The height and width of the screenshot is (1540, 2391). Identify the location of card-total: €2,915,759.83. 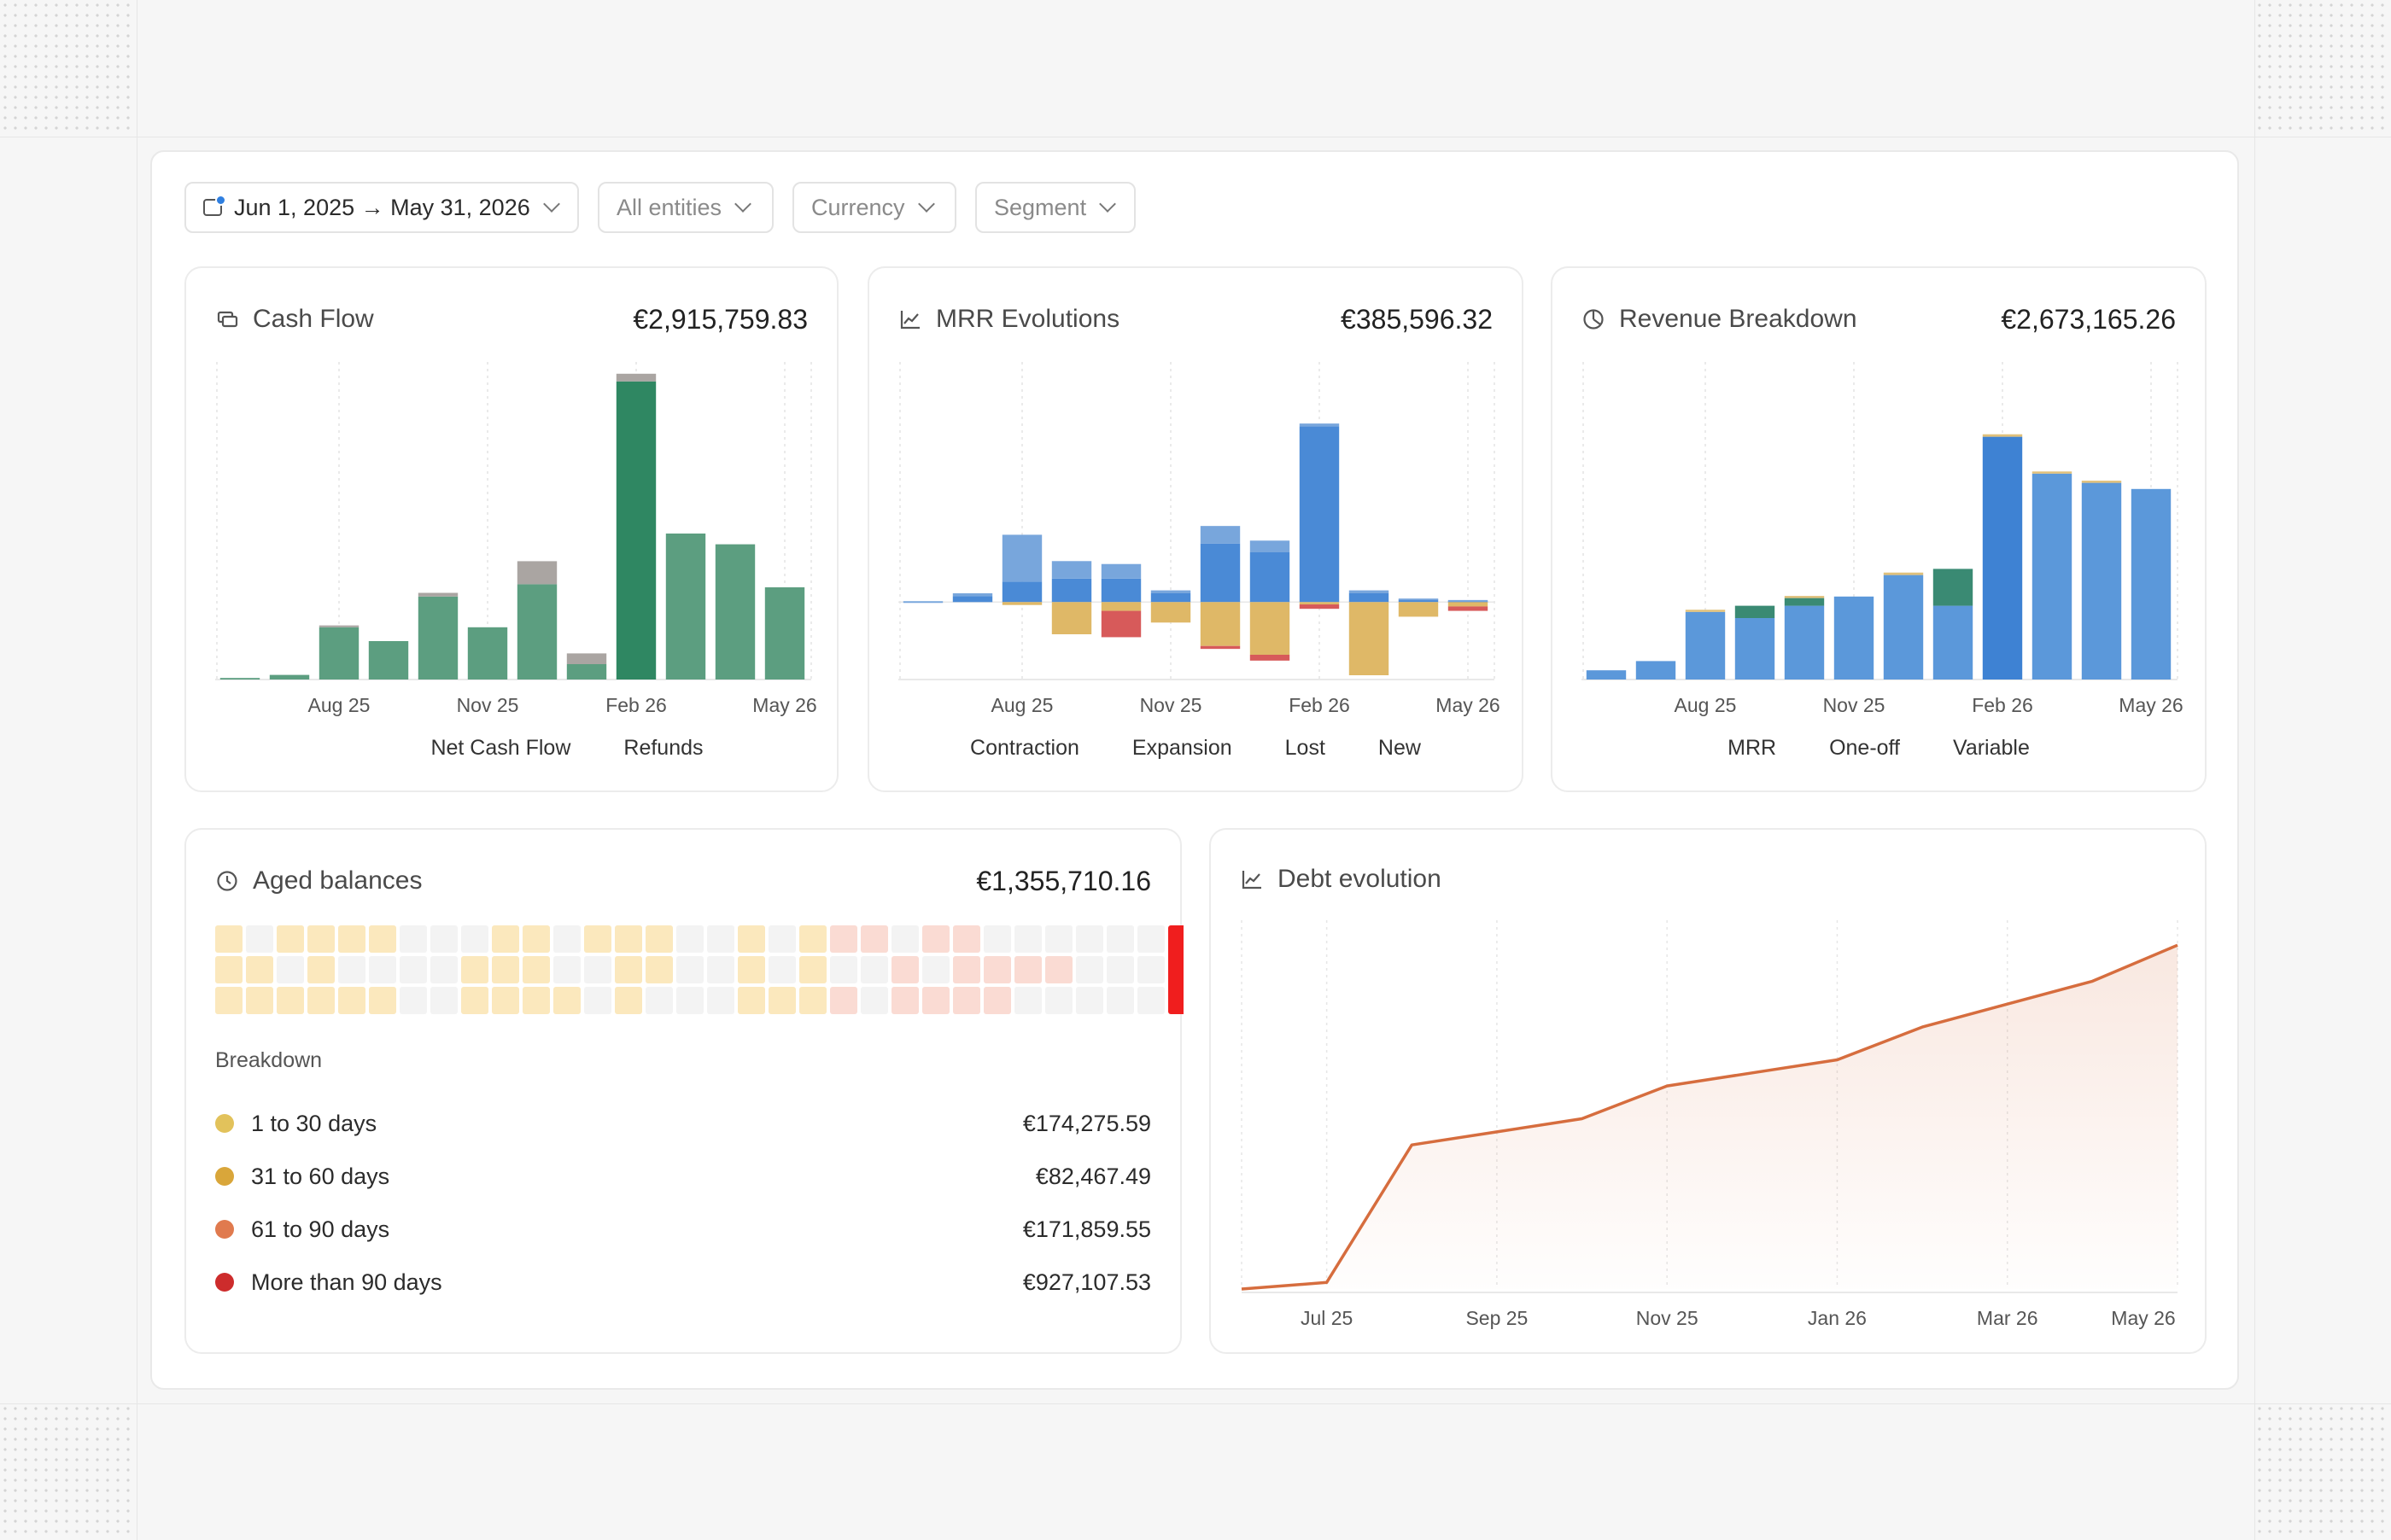
(721, 319).